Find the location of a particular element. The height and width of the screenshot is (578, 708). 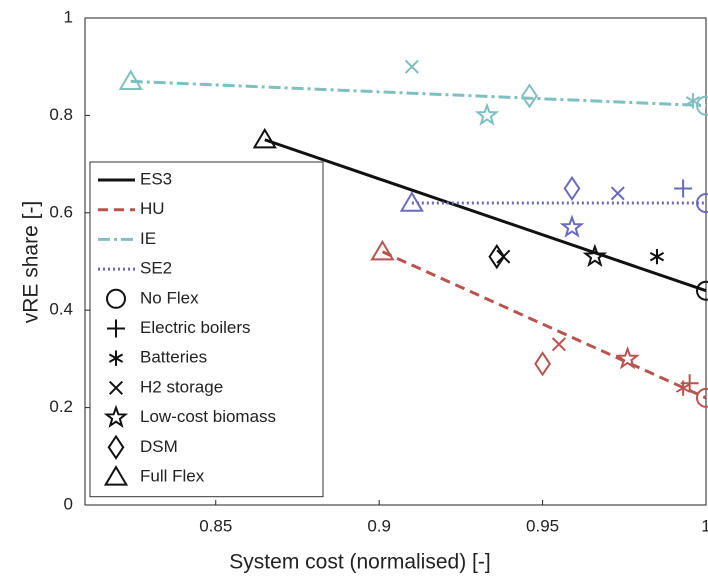

x-axis-label: System cost (normalised) [-] is located at coordinates (359, 562).